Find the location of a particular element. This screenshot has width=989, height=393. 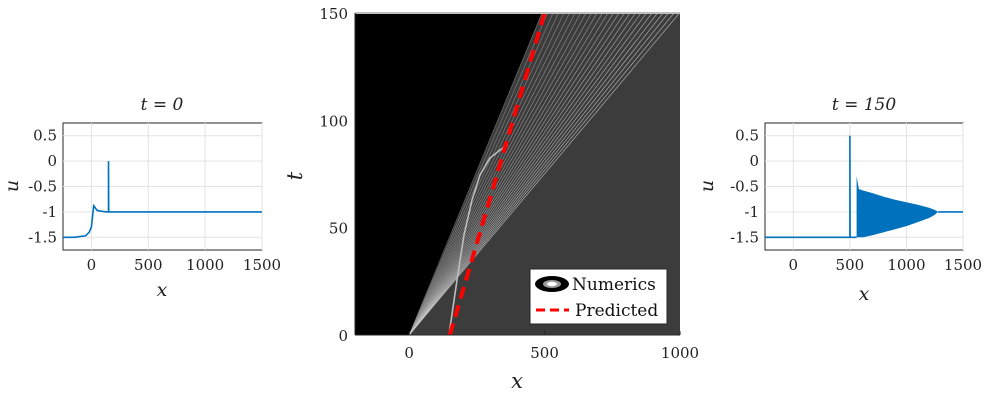

oscillation-envelope is located at coordinates (897, 207).